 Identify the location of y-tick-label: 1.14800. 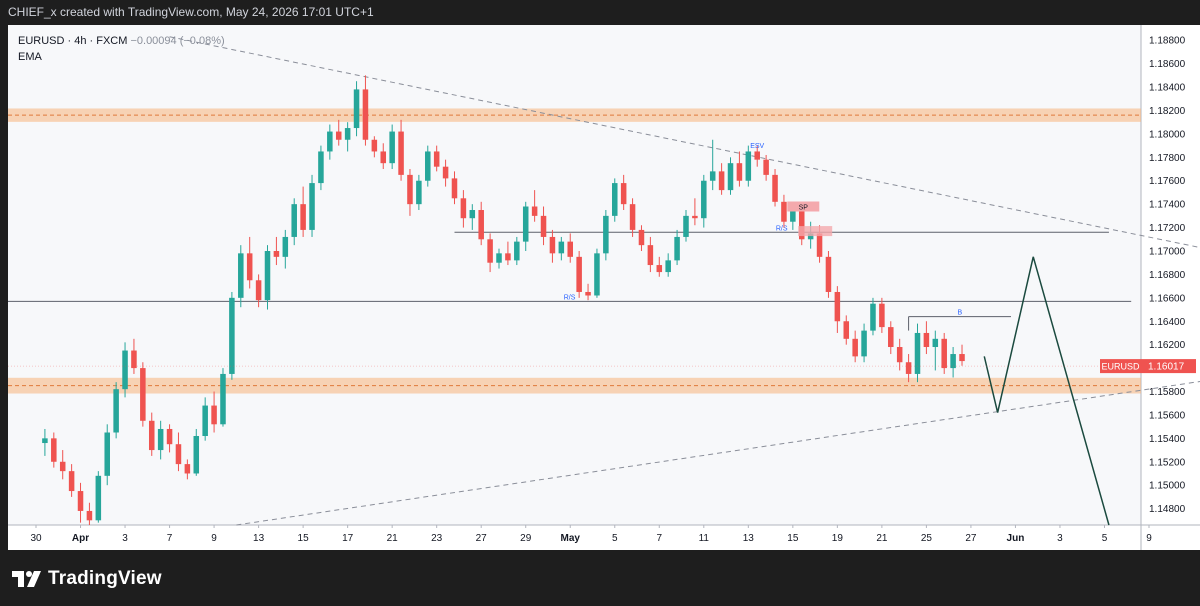
(1167, 509).